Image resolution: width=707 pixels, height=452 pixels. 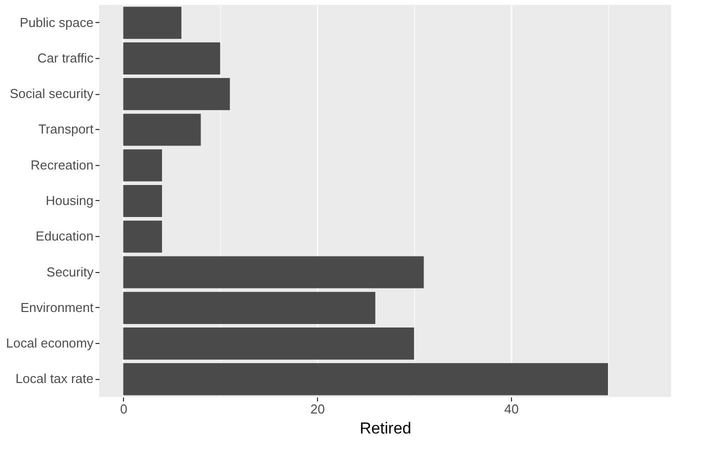 What do you see at coordinates (57, 22) in the screenshot?
I see `y-tick-label: Public space` at bounding box center [57, 22].